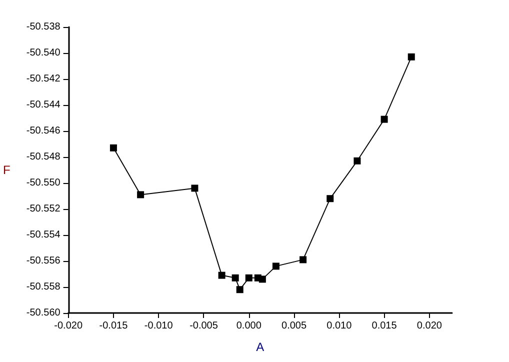  Describe the element at coordinates (339, 326) in the screenshot. I see `x-tick-label: 0.010` at that location.